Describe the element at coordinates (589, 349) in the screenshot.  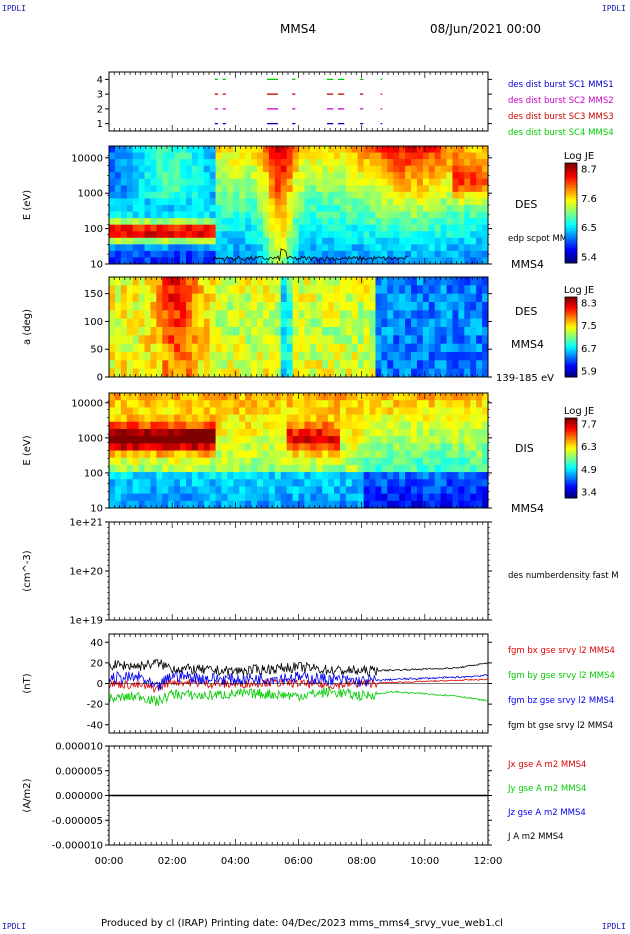
I see `des-pitch-colorbar-tick-label: 6.7` at that location.